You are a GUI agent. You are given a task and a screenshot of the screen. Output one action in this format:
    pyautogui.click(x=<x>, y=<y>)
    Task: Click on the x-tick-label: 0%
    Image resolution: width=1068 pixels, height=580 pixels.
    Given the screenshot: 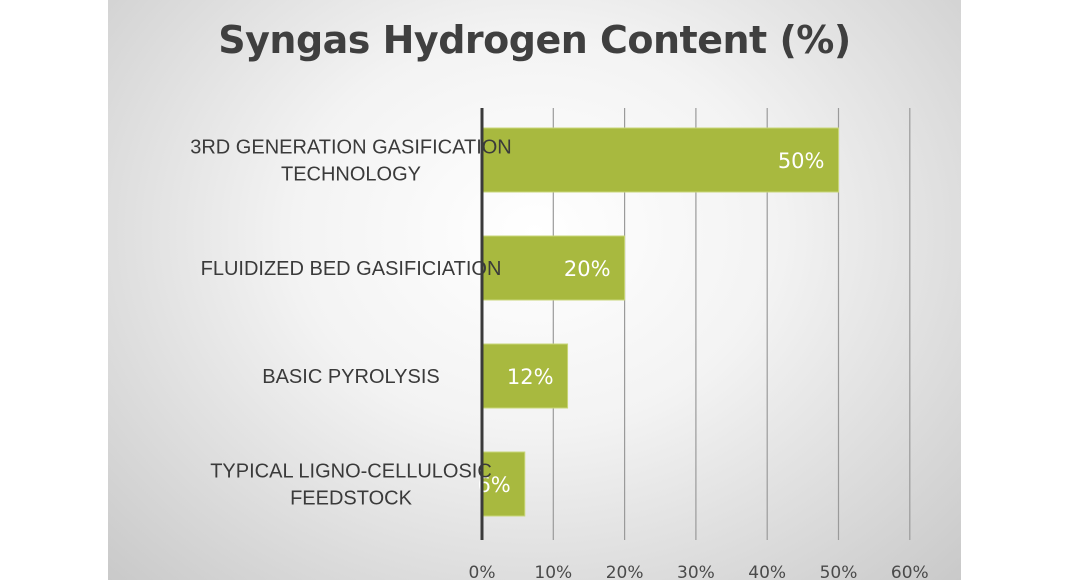 What is the action you would take?
    pyautogui.click(x=482, y=571)
    